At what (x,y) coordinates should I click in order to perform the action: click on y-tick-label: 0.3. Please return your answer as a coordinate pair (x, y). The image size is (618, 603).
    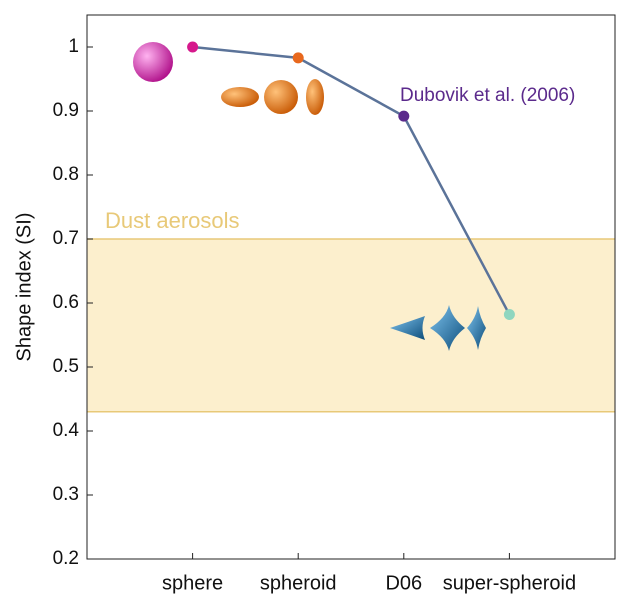
    Looking at the image, I should click on (66, 494).